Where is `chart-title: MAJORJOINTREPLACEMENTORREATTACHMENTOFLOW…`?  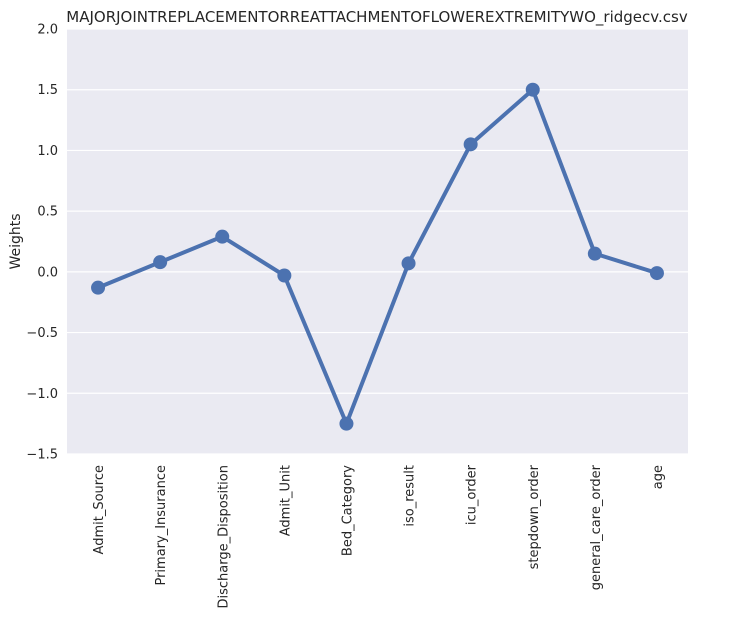 chart-title: MAJORJOINTREPLACEMENTORREATTACHMENTOFLOW… is located at coordinates (377, 17).